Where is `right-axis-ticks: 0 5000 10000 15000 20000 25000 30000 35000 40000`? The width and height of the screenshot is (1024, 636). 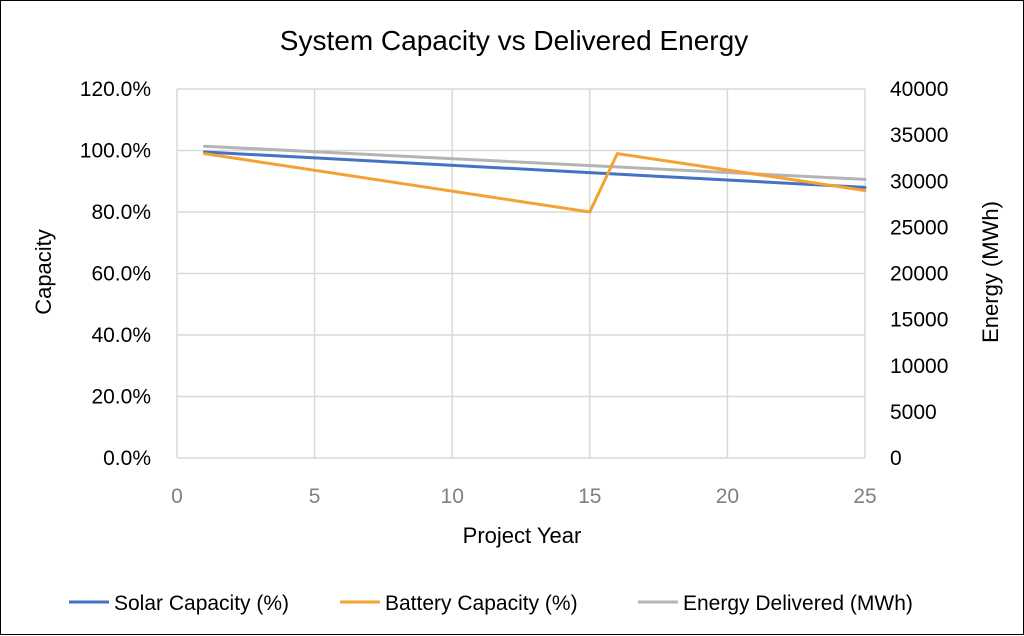
right-axis-ticks: 0 5000 10000 15000 20000 25000 30000 35000 40000 is located at coordinates (919, 274).